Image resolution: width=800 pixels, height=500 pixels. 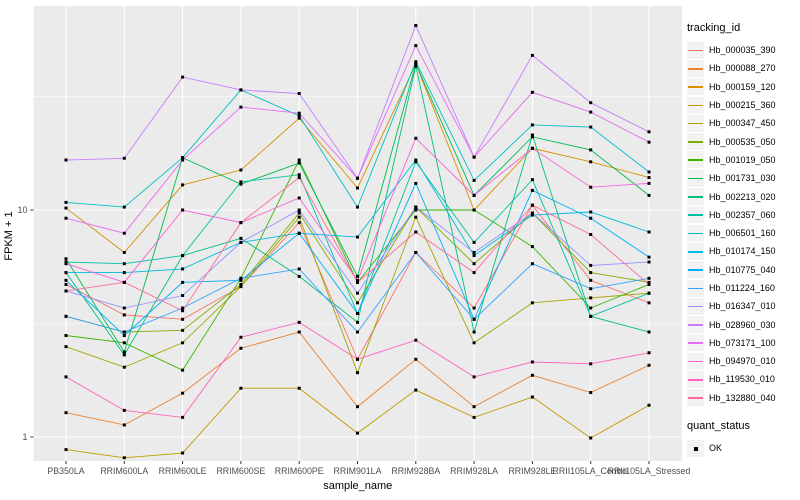 I want to click on y-axis-title: FPKM + 1, so click(x=9, y=235).